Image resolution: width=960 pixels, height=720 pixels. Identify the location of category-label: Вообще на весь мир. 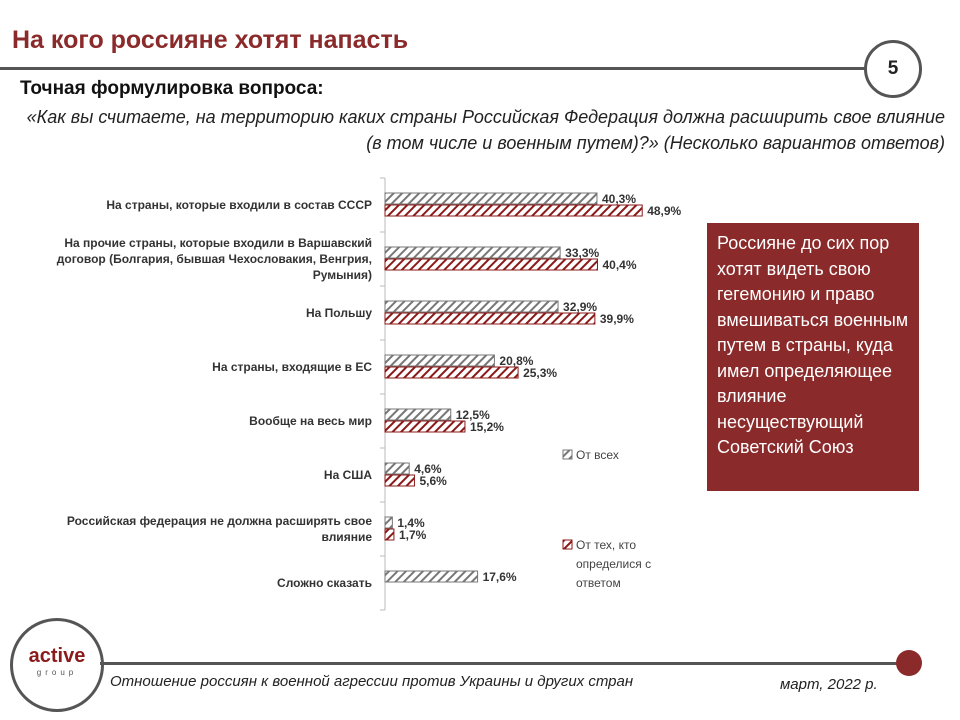
(310, 421).